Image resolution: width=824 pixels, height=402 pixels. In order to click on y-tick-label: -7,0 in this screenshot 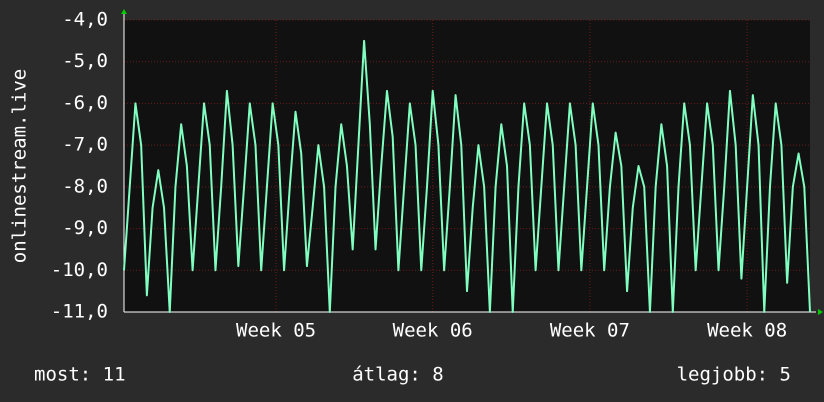, I will do `click(85, 145)`.